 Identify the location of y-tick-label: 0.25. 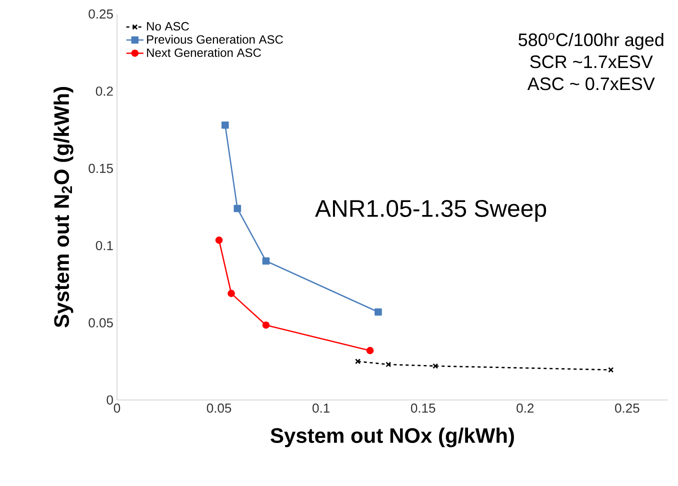
(100, 14).